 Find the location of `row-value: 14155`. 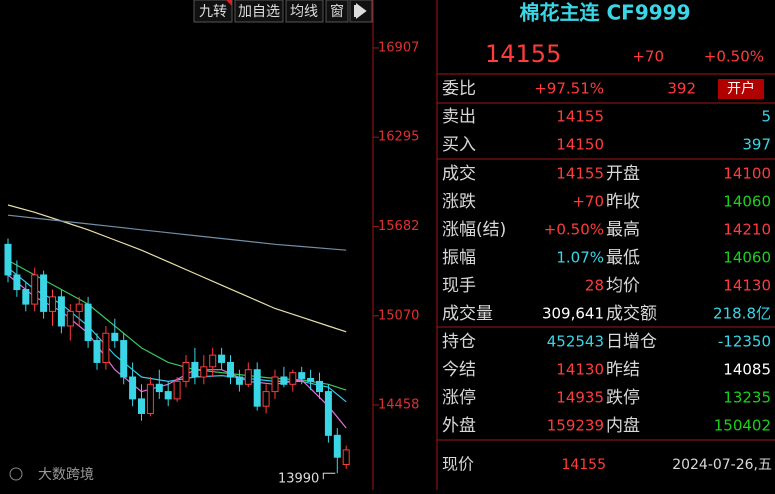

row-value: 14155 is located at coordinates (580, 174).